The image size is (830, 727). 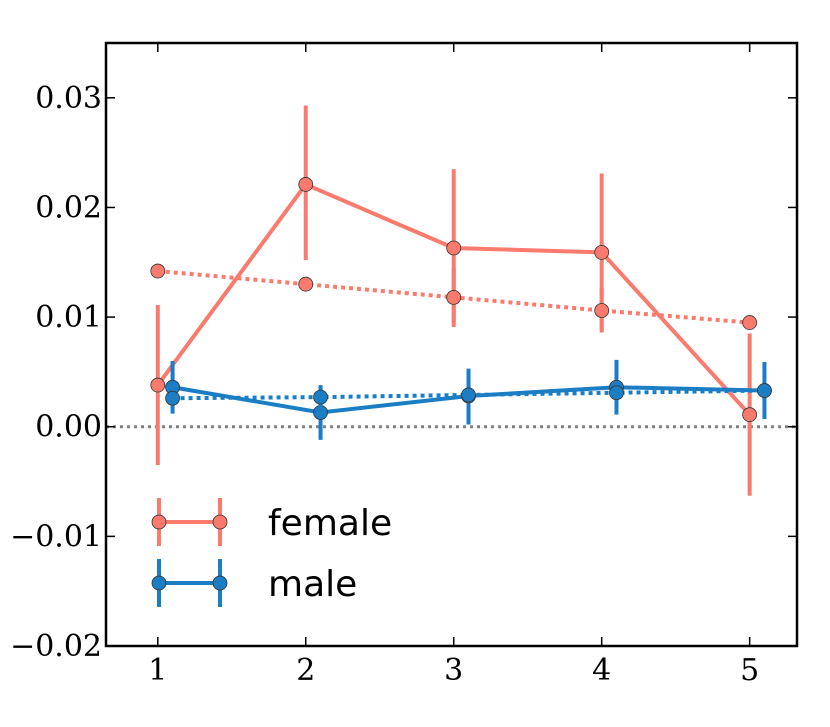 What do you see at coordinates (312, 584) in the screenshot?
I see `legend-label-male: male` at bounding box center [312, 584].